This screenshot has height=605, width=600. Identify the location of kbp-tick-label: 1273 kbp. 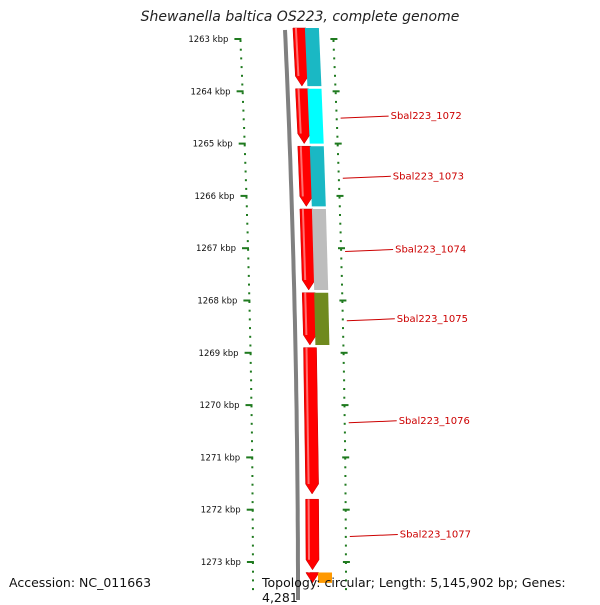
(221, 563).